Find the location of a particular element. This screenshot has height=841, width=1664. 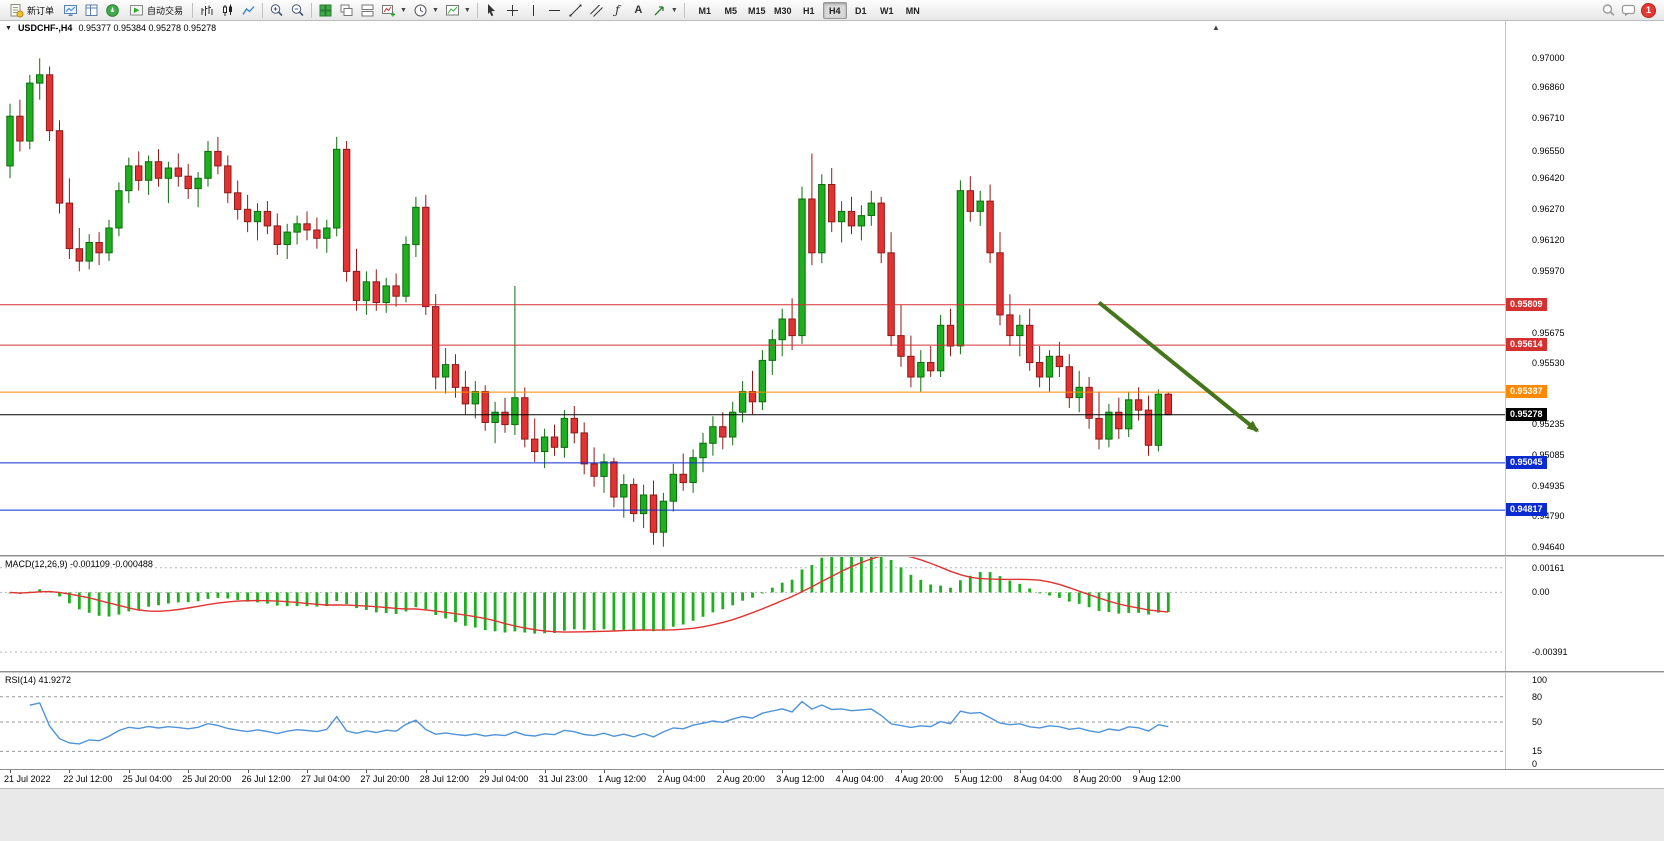

text-tool-button: A is located at coordinates (638, 10).